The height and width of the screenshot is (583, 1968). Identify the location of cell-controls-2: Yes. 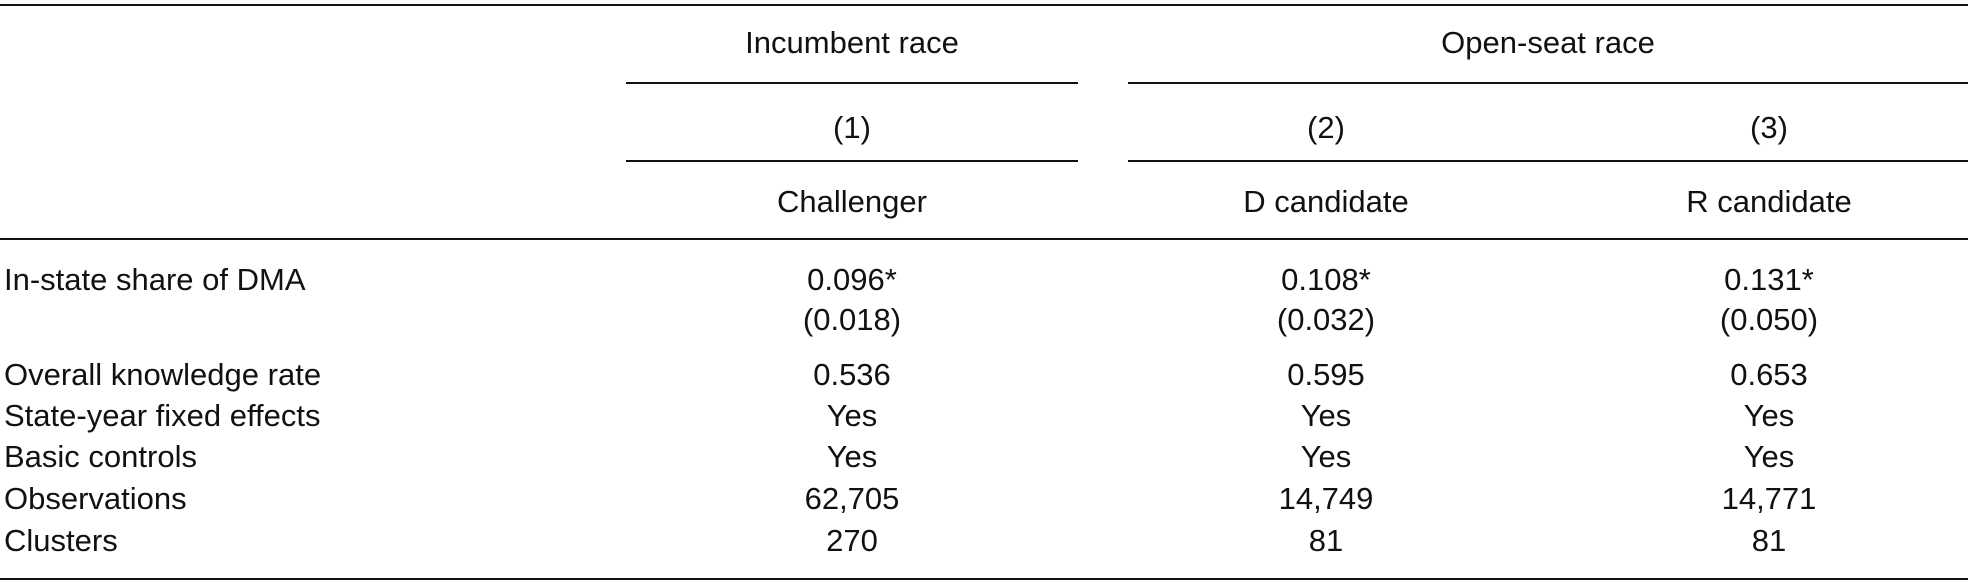
(1326, 456).